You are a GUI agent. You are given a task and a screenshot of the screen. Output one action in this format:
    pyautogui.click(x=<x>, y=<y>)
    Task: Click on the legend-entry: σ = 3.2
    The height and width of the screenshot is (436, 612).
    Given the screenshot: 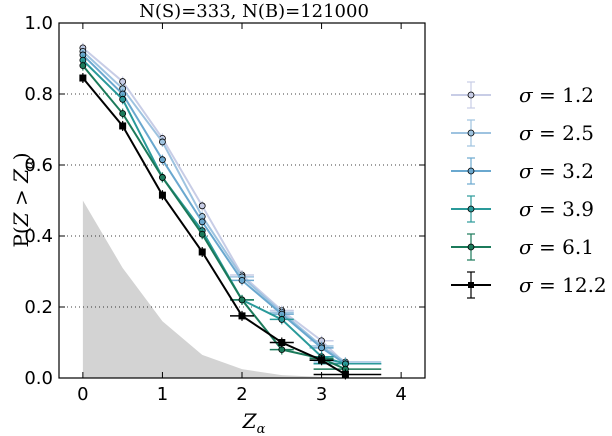 What is the action you would take?
    pyautogui.click(x=522, y=171)
    